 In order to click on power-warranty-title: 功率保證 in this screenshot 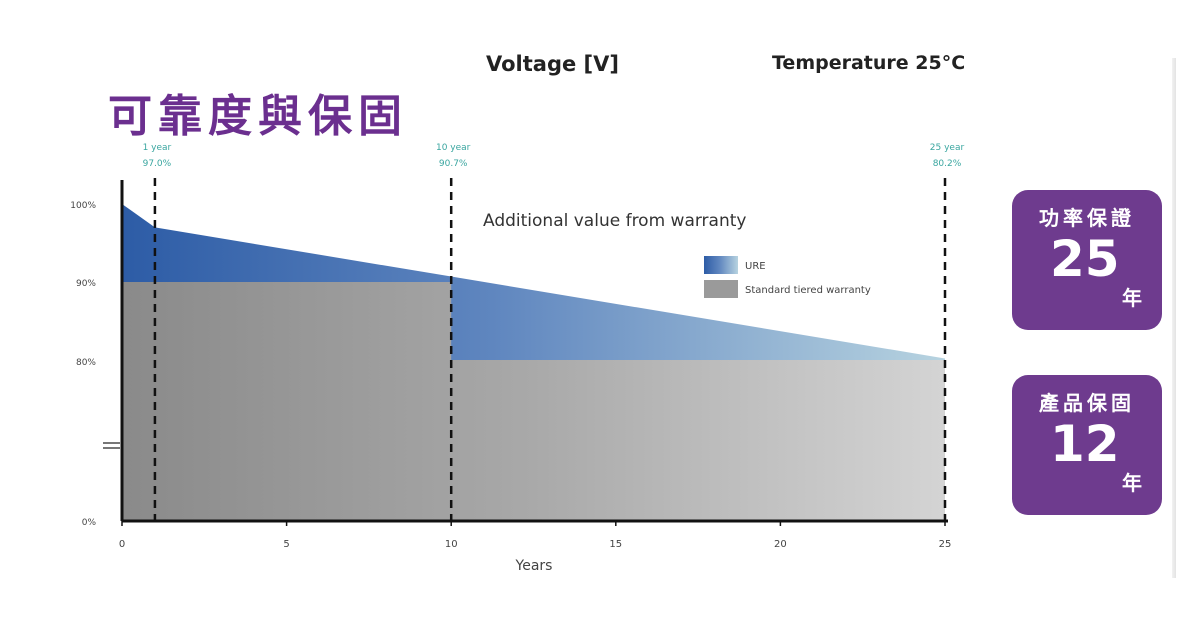, I will do `click(1087, 218)`.